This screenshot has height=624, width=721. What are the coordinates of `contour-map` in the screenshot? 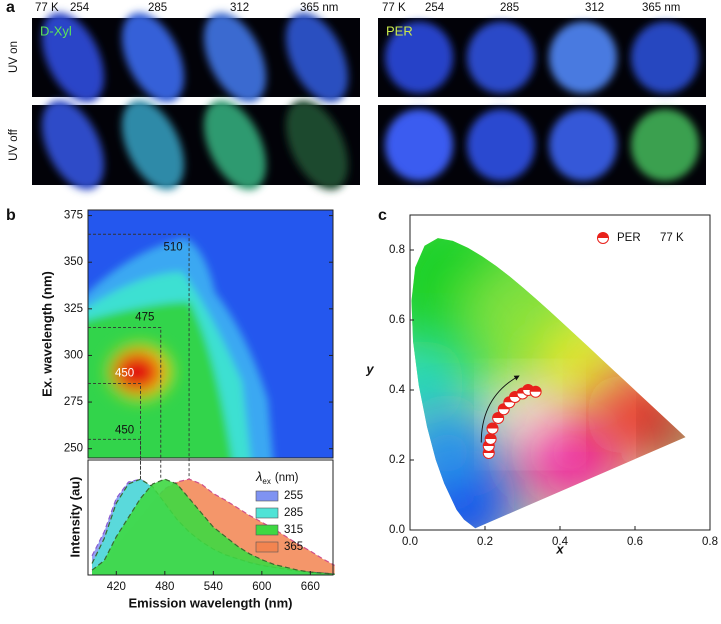 It's located at (210, 334).